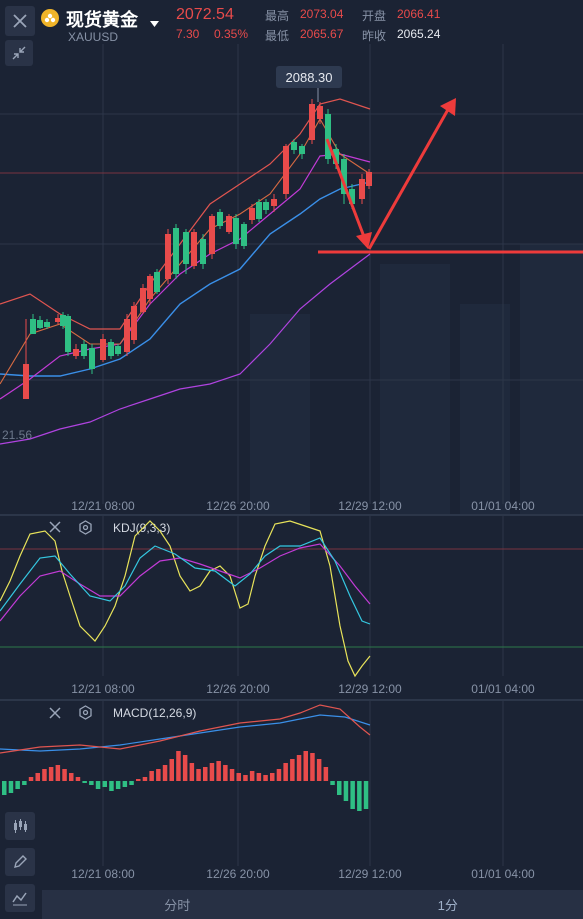 Image resolution: width=583 pixels, height=919 pixels. Describe the element at coordinates (185, 733) in the screenshot. I see `macd-dea-line` at that location.